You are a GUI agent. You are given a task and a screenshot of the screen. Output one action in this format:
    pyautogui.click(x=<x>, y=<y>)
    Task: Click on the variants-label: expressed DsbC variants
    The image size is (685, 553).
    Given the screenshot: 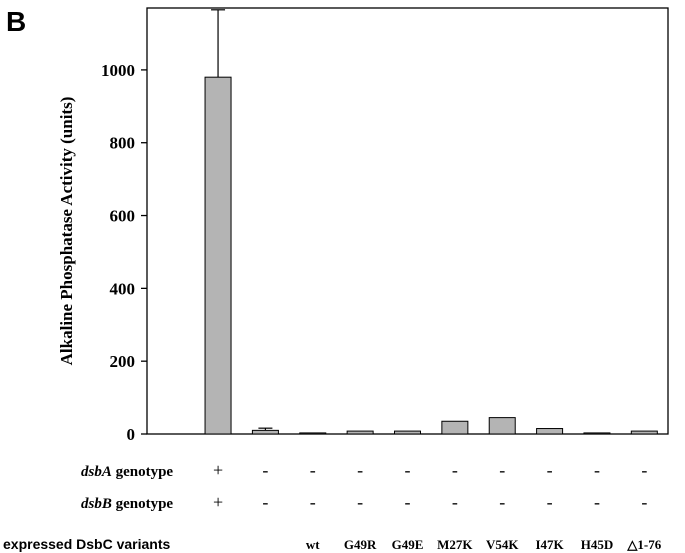 What is the action you would take?
    pyautogui.click(x=87, y=544)
    